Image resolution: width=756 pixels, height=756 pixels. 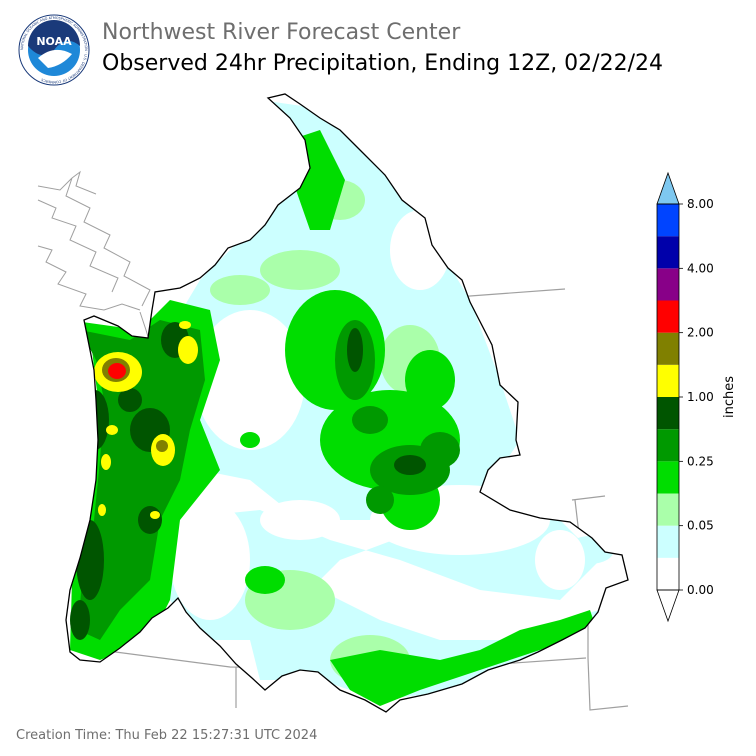 I want to click on noaa-logo-text: NOAA, so click(x=54, y=41).